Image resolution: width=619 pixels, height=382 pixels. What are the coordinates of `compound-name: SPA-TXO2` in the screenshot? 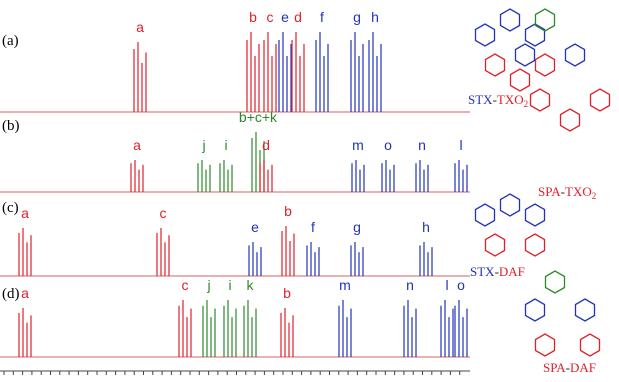 It's located at (567, 192).